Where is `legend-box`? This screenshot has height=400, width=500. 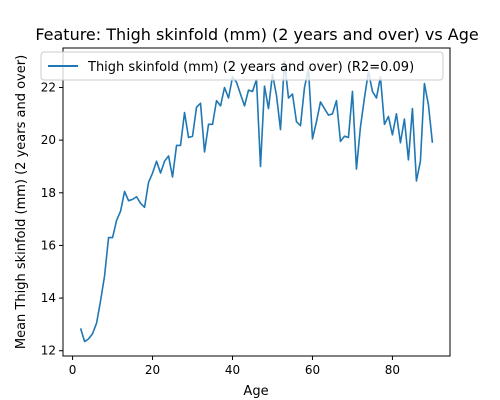 legend-box is located at coordinates (242, 66).